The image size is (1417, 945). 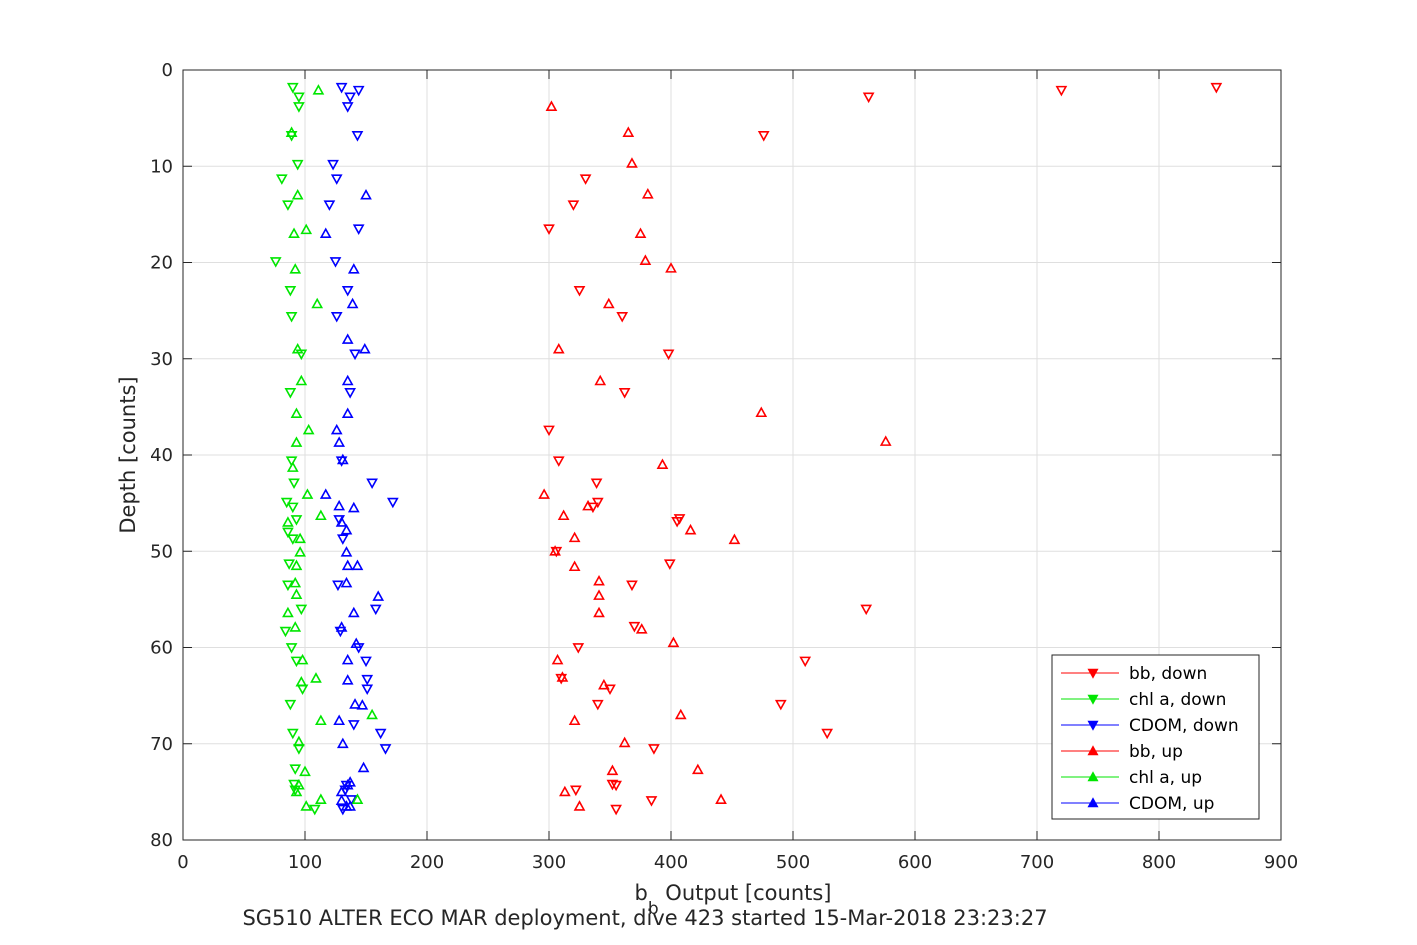 What do you see at coordinates (161, 744) in the screenshot?
I see `y-tick-label: 70` at bounding box center [161, 744].